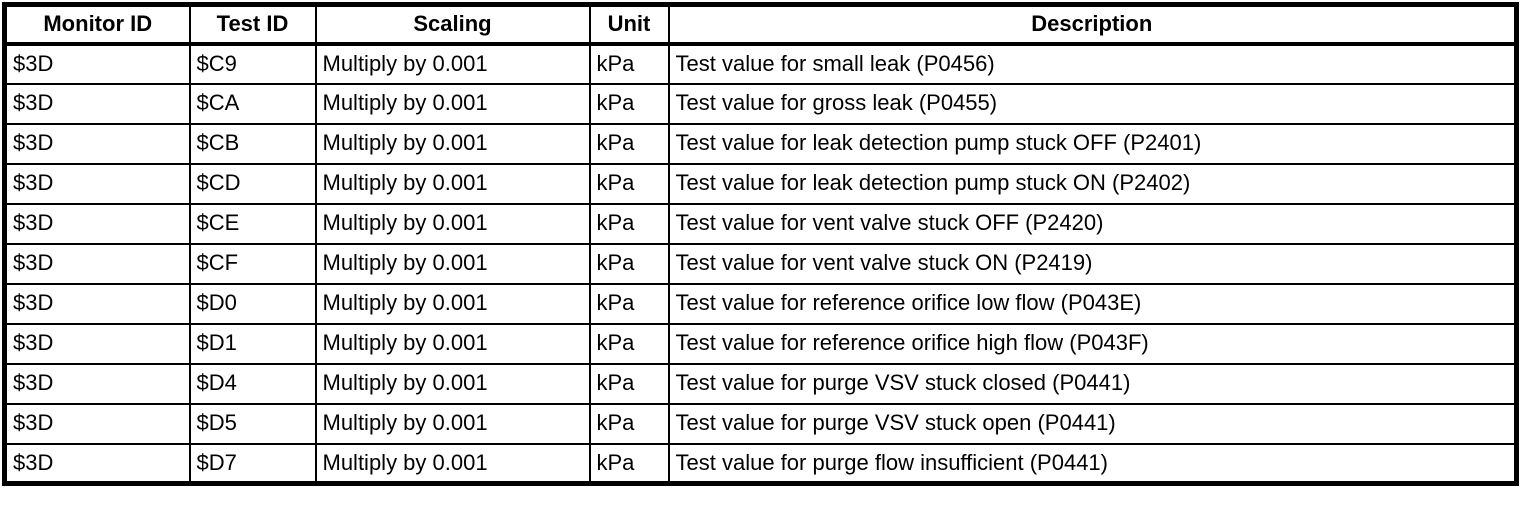 The image size is (1520, 524). What do you see at coordinates (1092, 63) in the screenshot?
I see `cell-description: Test value for small leak (P0456)` at bounding box center [1092, 63].